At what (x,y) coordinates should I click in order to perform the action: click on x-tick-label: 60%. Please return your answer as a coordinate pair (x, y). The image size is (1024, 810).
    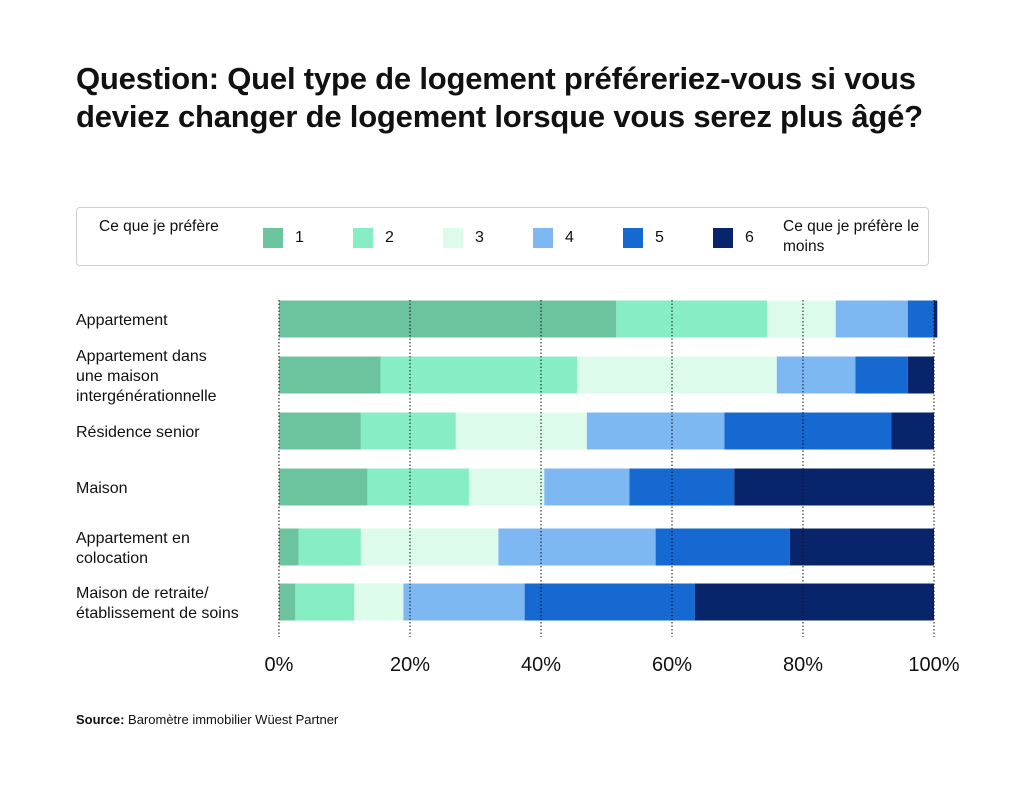
    Looking at the image, I should click on (672, 665).